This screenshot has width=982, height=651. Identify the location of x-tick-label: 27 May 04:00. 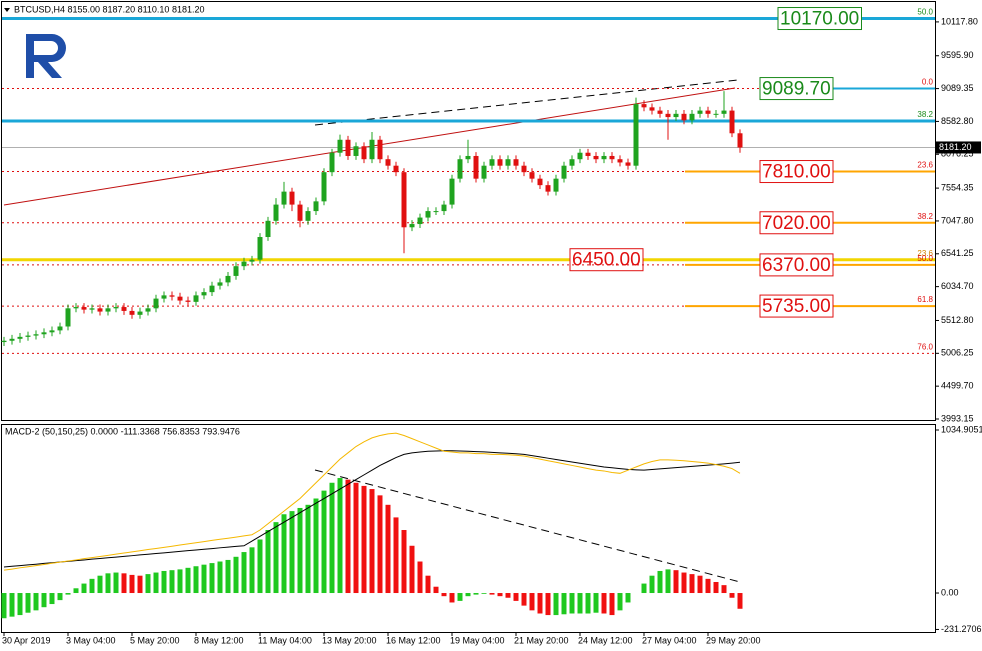
(669, 640).